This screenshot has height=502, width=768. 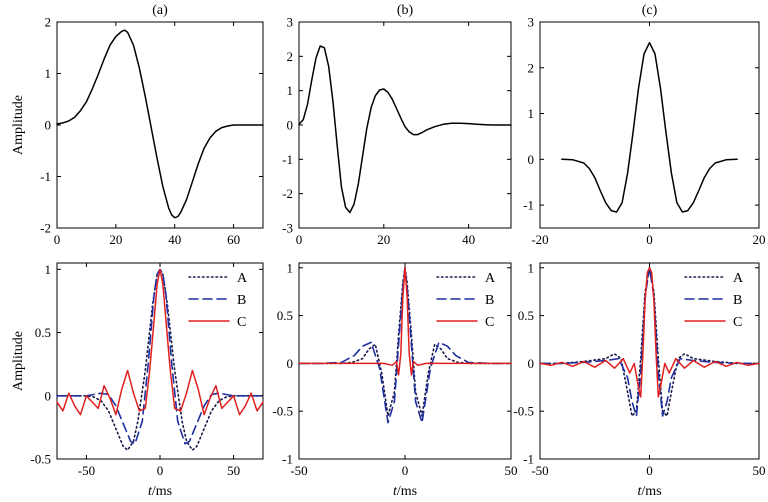 I want to click on y-tick-label: -3, so click(x=287, y=228).